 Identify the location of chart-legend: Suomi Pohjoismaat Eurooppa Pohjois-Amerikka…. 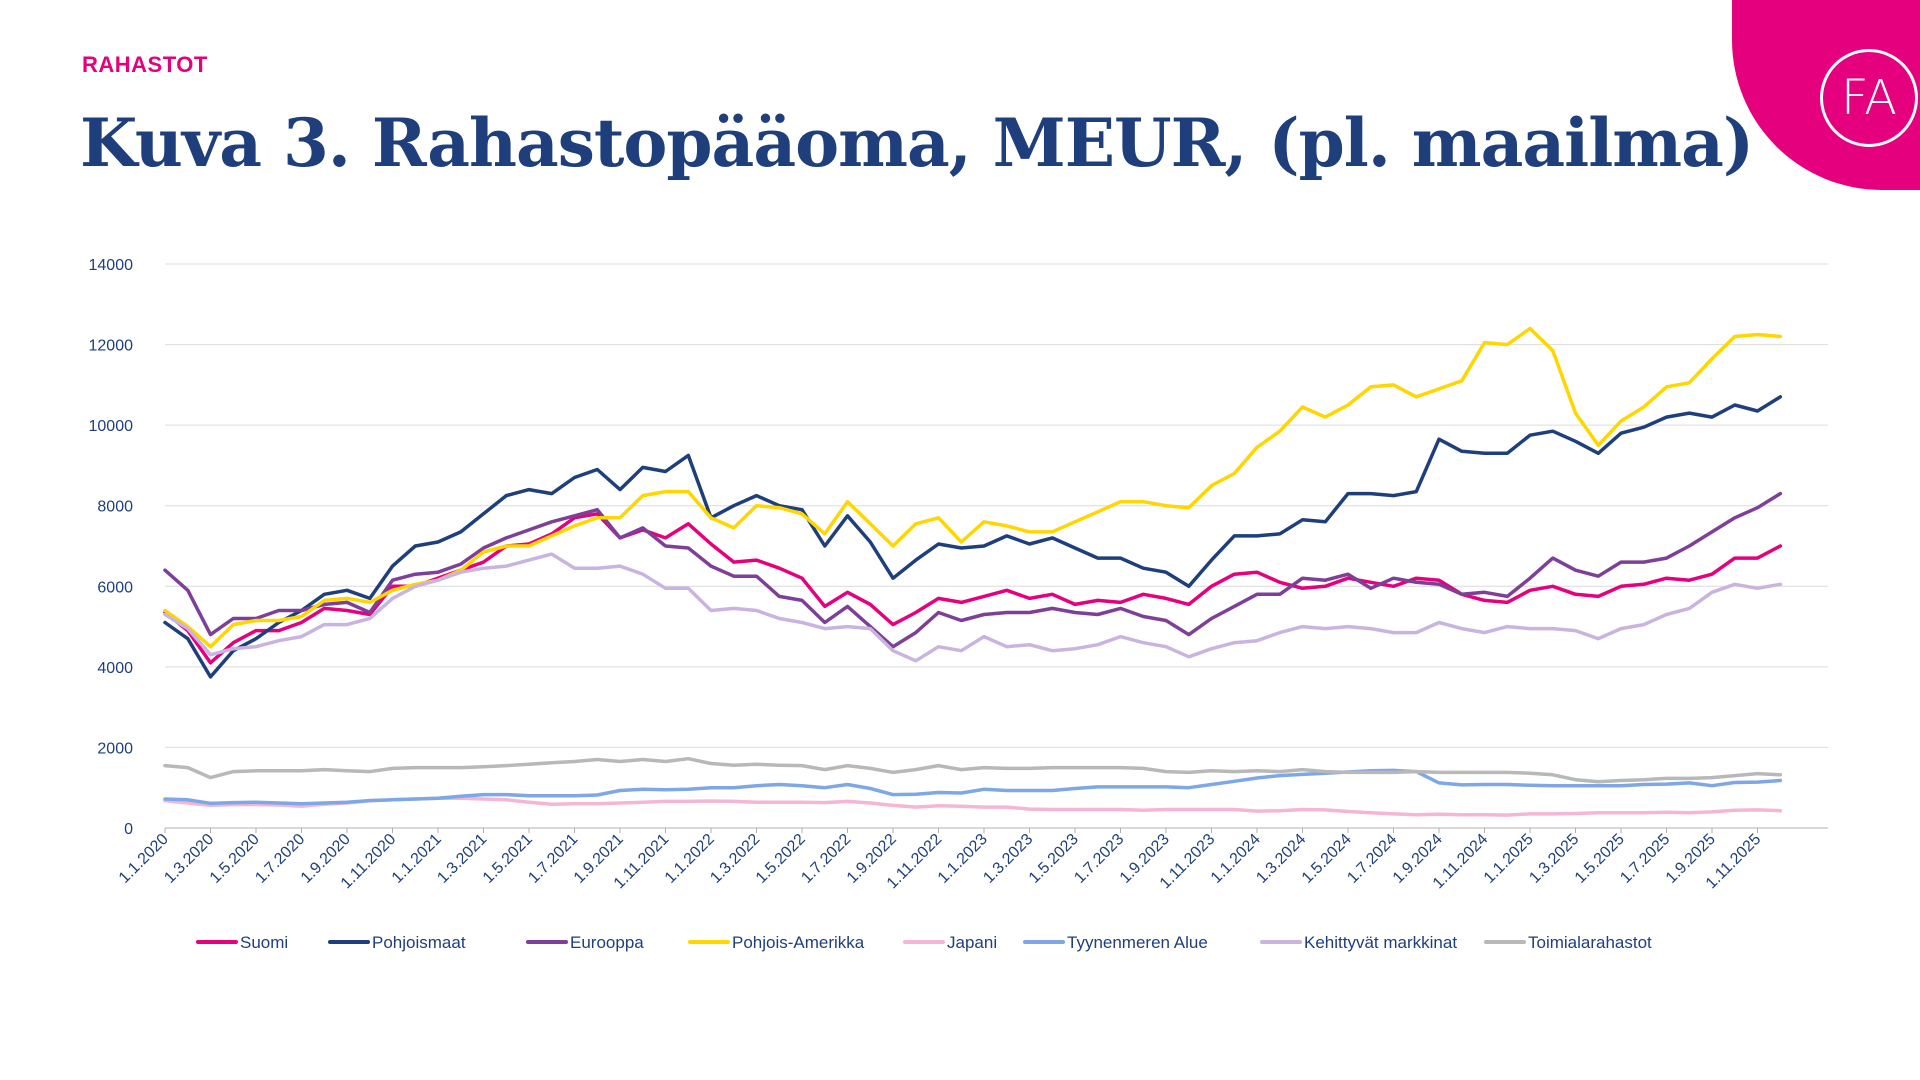
(924, 942).